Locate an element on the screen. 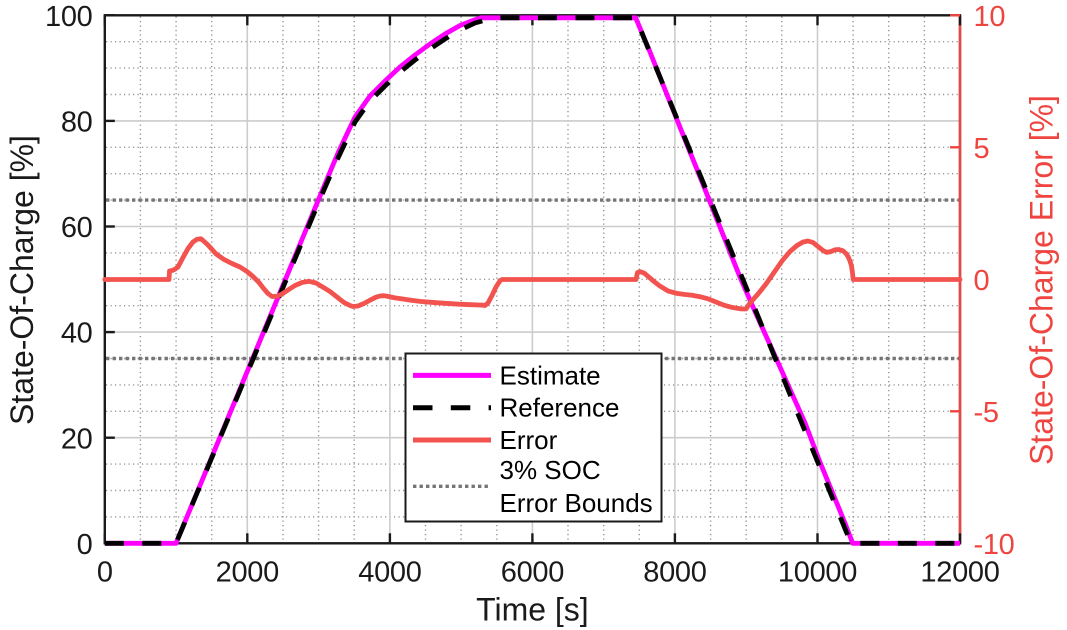  svg-text: 12000 is located at coordinates (959, 573).